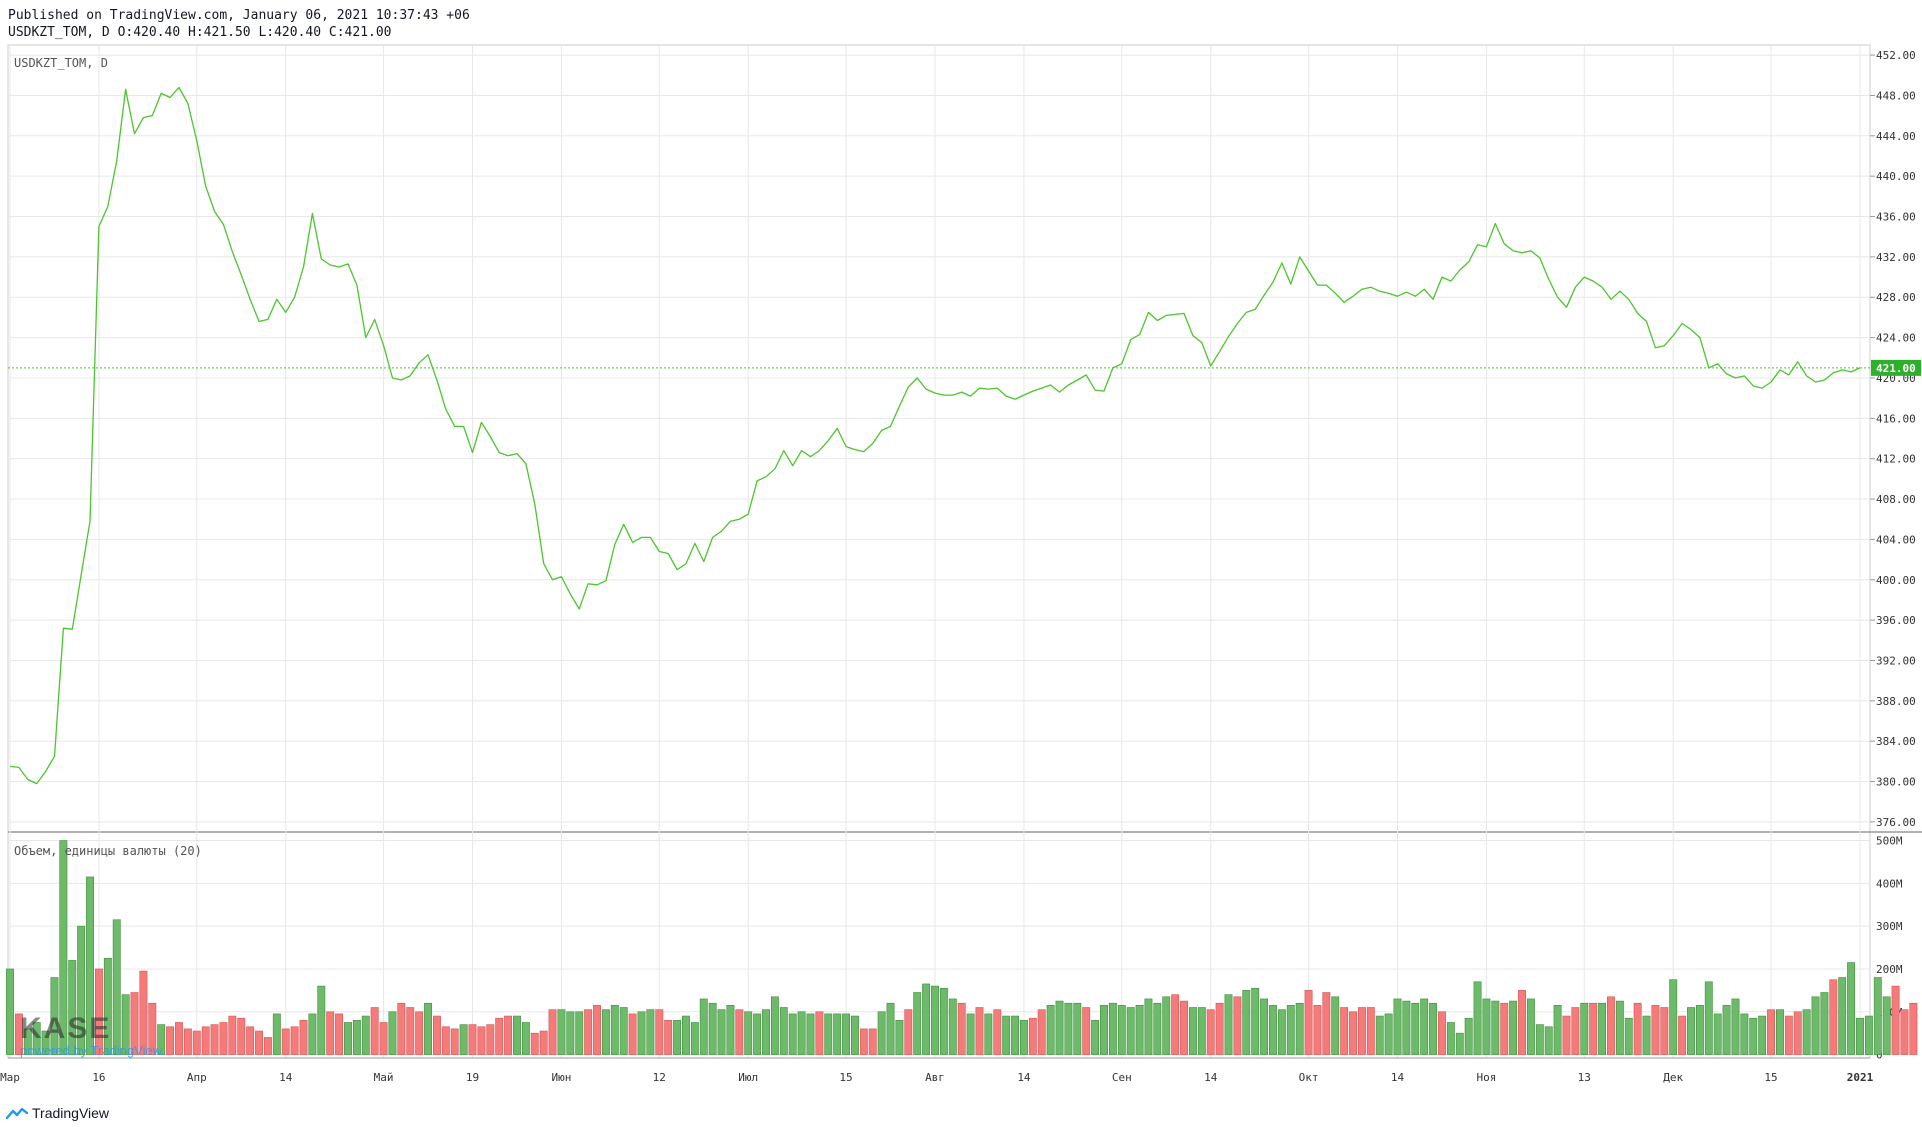  Describe the element at coordinates (1896, 660) in the screenshot. I see `y-tick-label: 392.00` at that location.